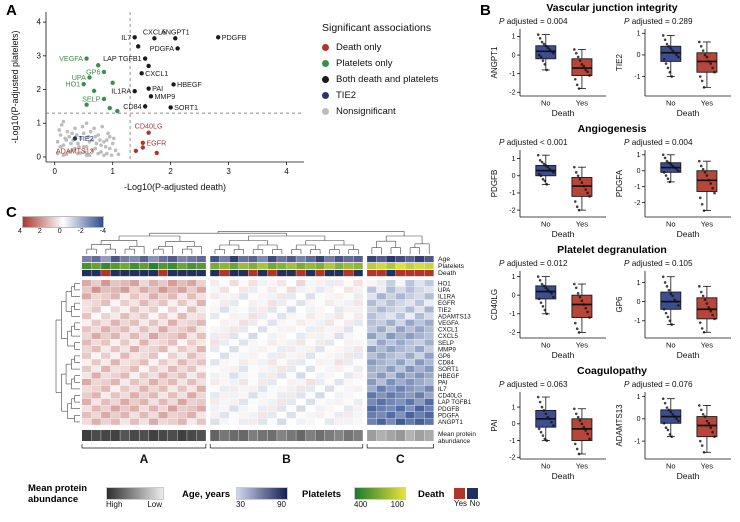 The height and width of the screenshot is (522, 740). I want to click on x-tick-label: Yes, so click(582, 224).